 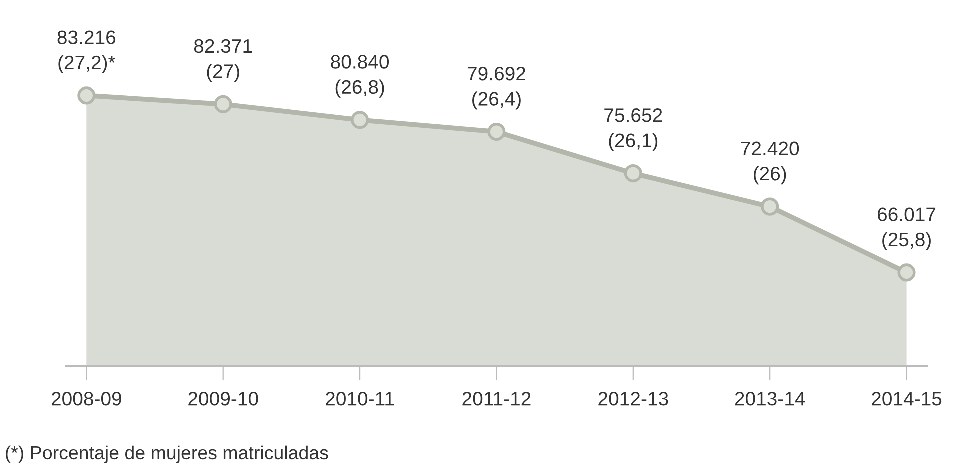 I want to click on annotation: (*) Porcentaje de mujeres matriculadas, so click(x=167, y=455).